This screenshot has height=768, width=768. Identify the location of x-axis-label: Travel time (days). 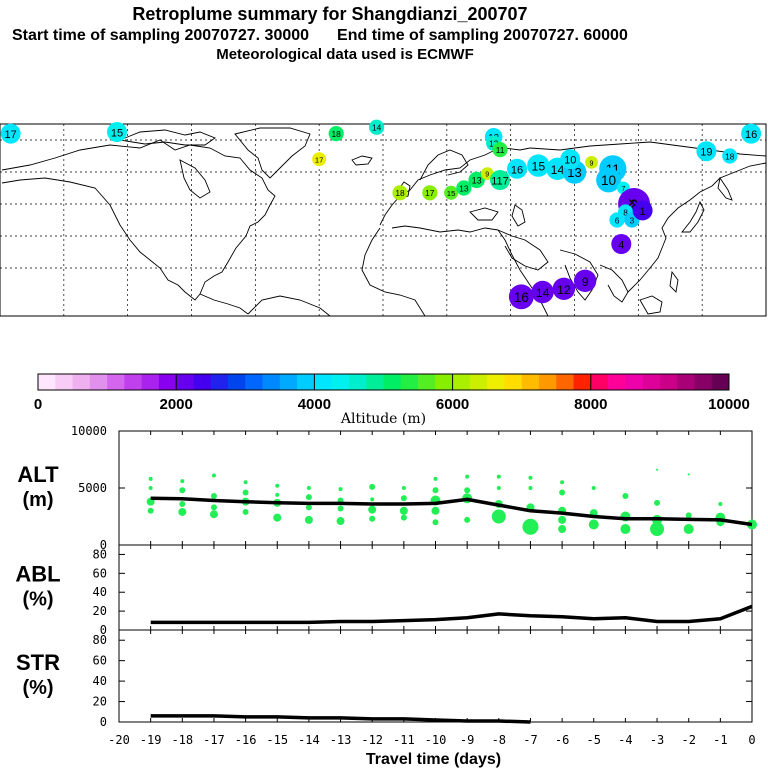
(433, 759).